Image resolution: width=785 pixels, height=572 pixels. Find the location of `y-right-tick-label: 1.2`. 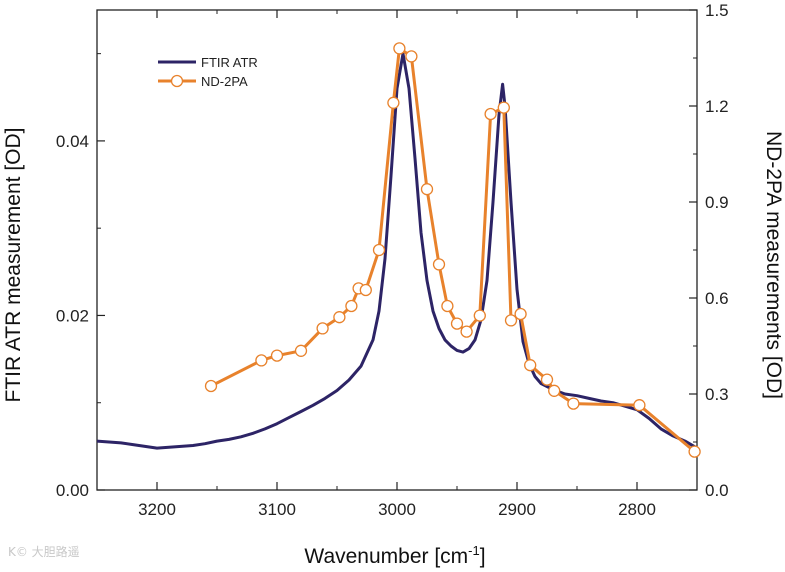

y-right-tick-label: 1.2 is located at coordinates (717, 106).